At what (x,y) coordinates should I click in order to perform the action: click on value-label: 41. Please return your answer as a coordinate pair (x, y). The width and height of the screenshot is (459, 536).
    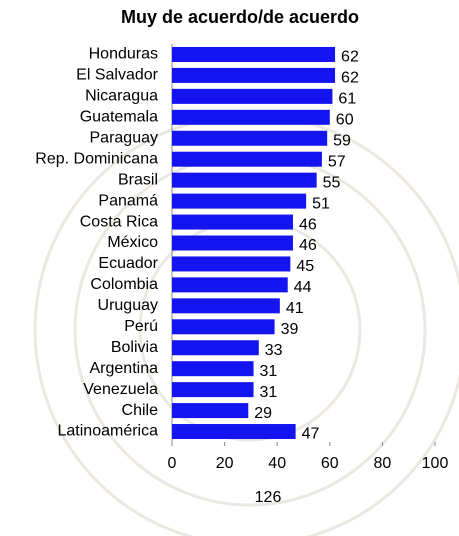
    Looking at the image, I should click on (295, 308).